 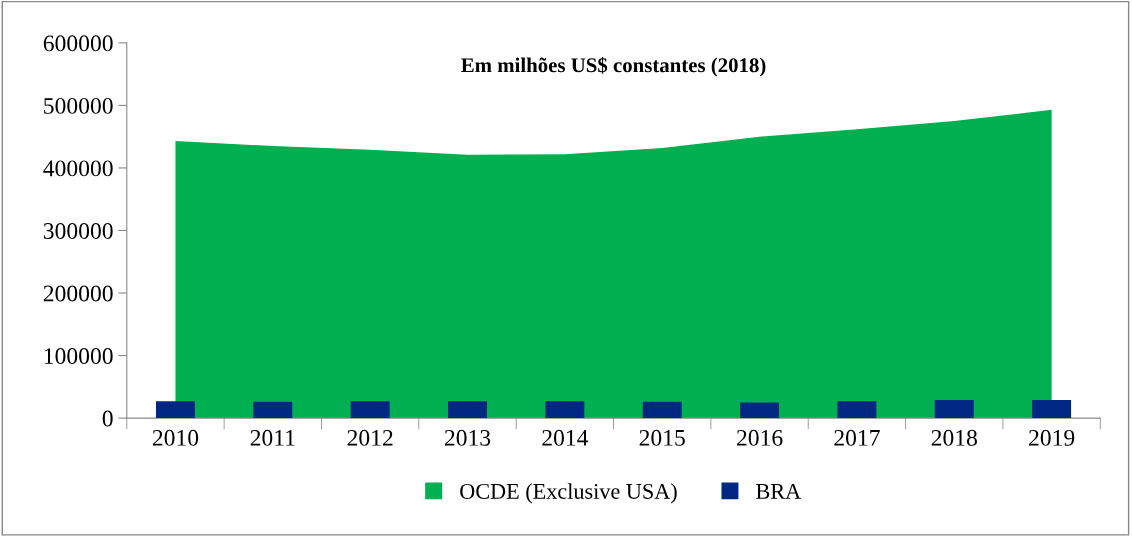 What do you see at coordinates (857, 437) in the screenshot?
I see `x-tick-label: 2017` at bounding box center [857, 437].